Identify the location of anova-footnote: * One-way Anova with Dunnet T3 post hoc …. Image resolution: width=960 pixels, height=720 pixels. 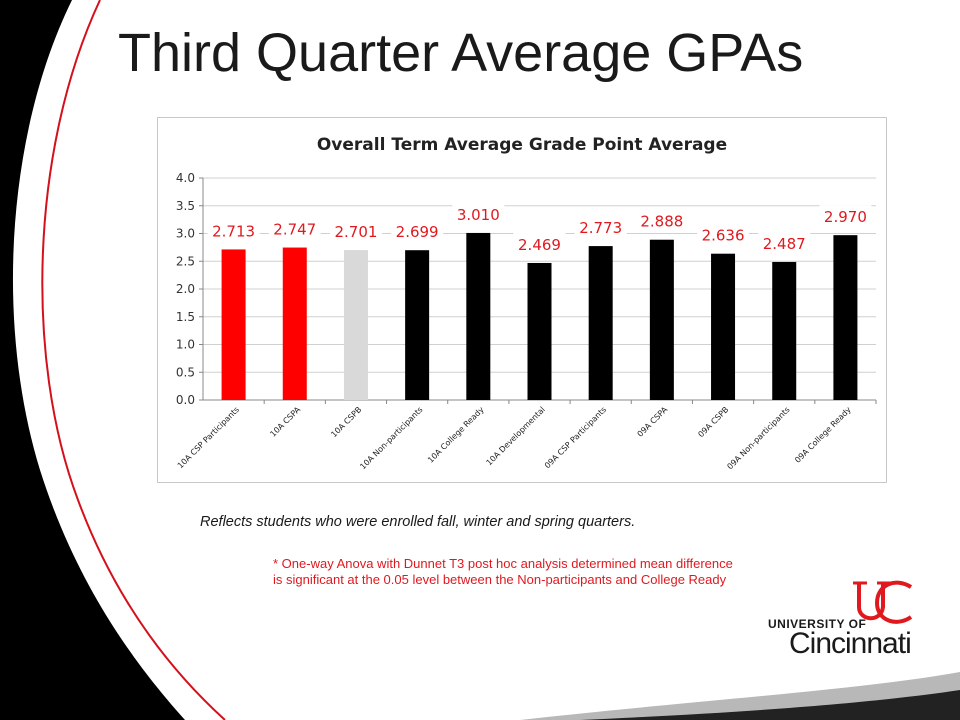
(503, 571).